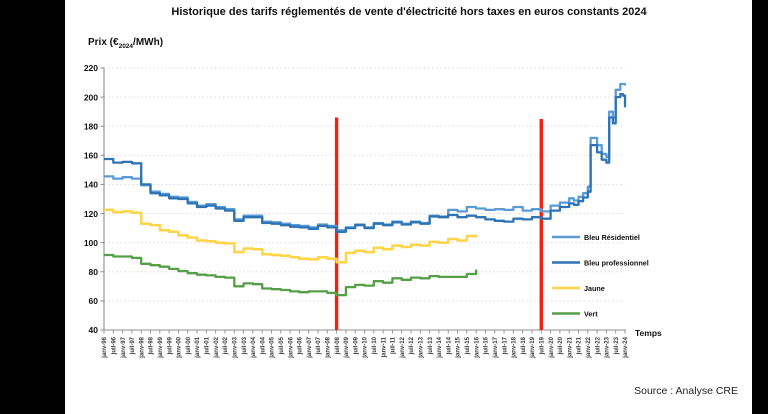  Describe the element at coordinates (561, 345) in the screenshot. I see `x-tick-label: juil-20` at that location.